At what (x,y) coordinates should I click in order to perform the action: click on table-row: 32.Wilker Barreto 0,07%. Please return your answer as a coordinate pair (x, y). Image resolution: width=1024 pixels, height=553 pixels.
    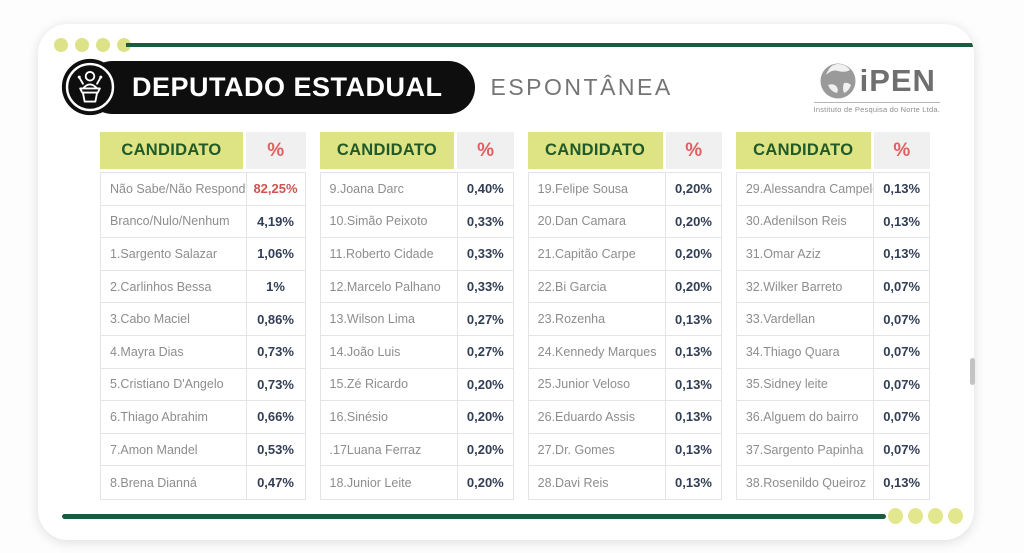
    Looking at the image, I should click on (832, 287).